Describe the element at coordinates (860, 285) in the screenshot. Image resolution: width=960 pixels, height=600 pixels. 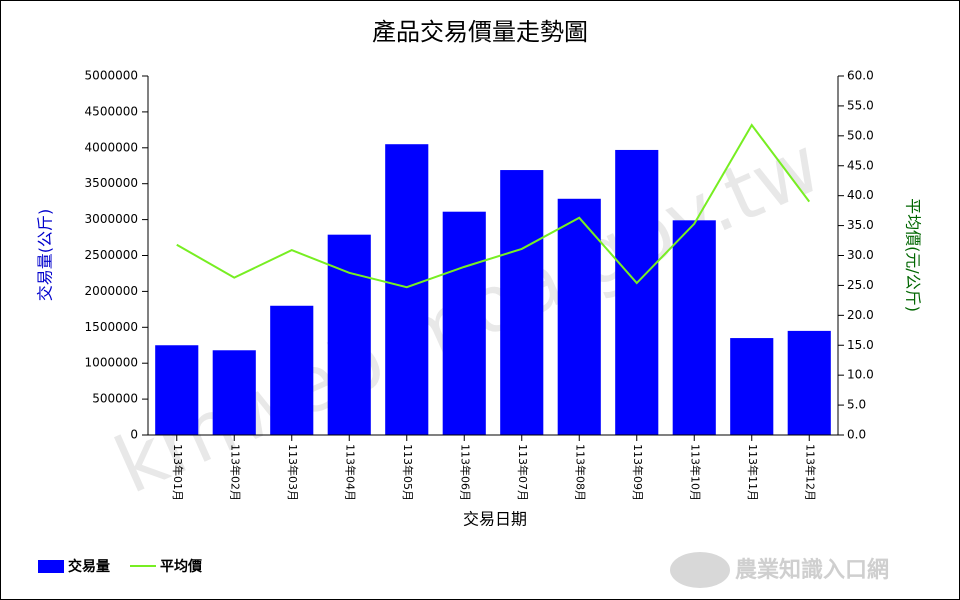
I see `y2-tick-label: 25.0` at that location.